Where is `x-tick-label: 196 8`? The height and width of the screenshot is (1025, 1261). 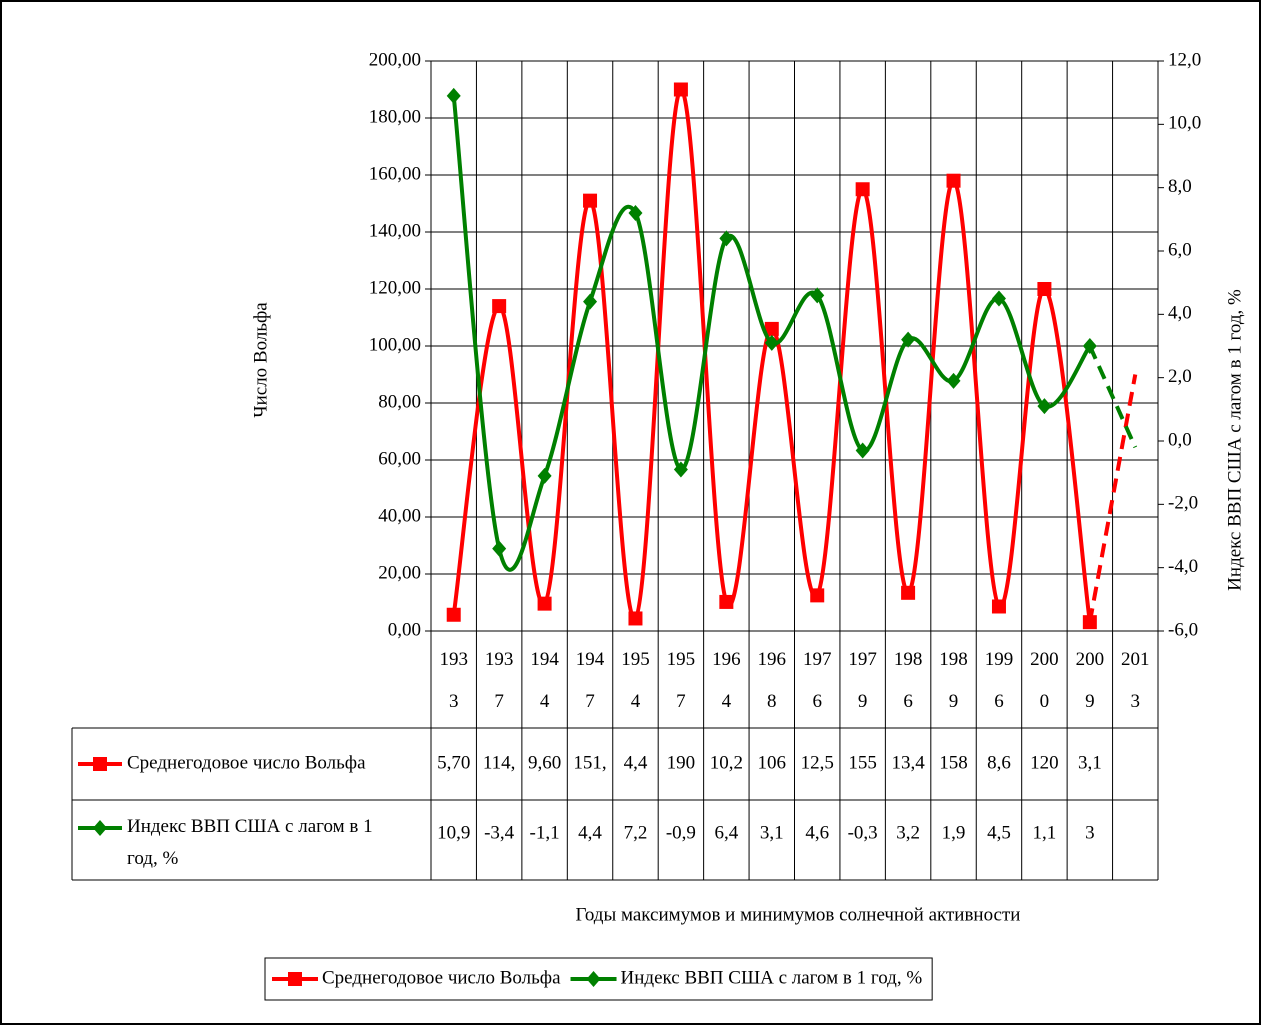 x-tick-label: 196 8 is located at coordinates (772, 680).